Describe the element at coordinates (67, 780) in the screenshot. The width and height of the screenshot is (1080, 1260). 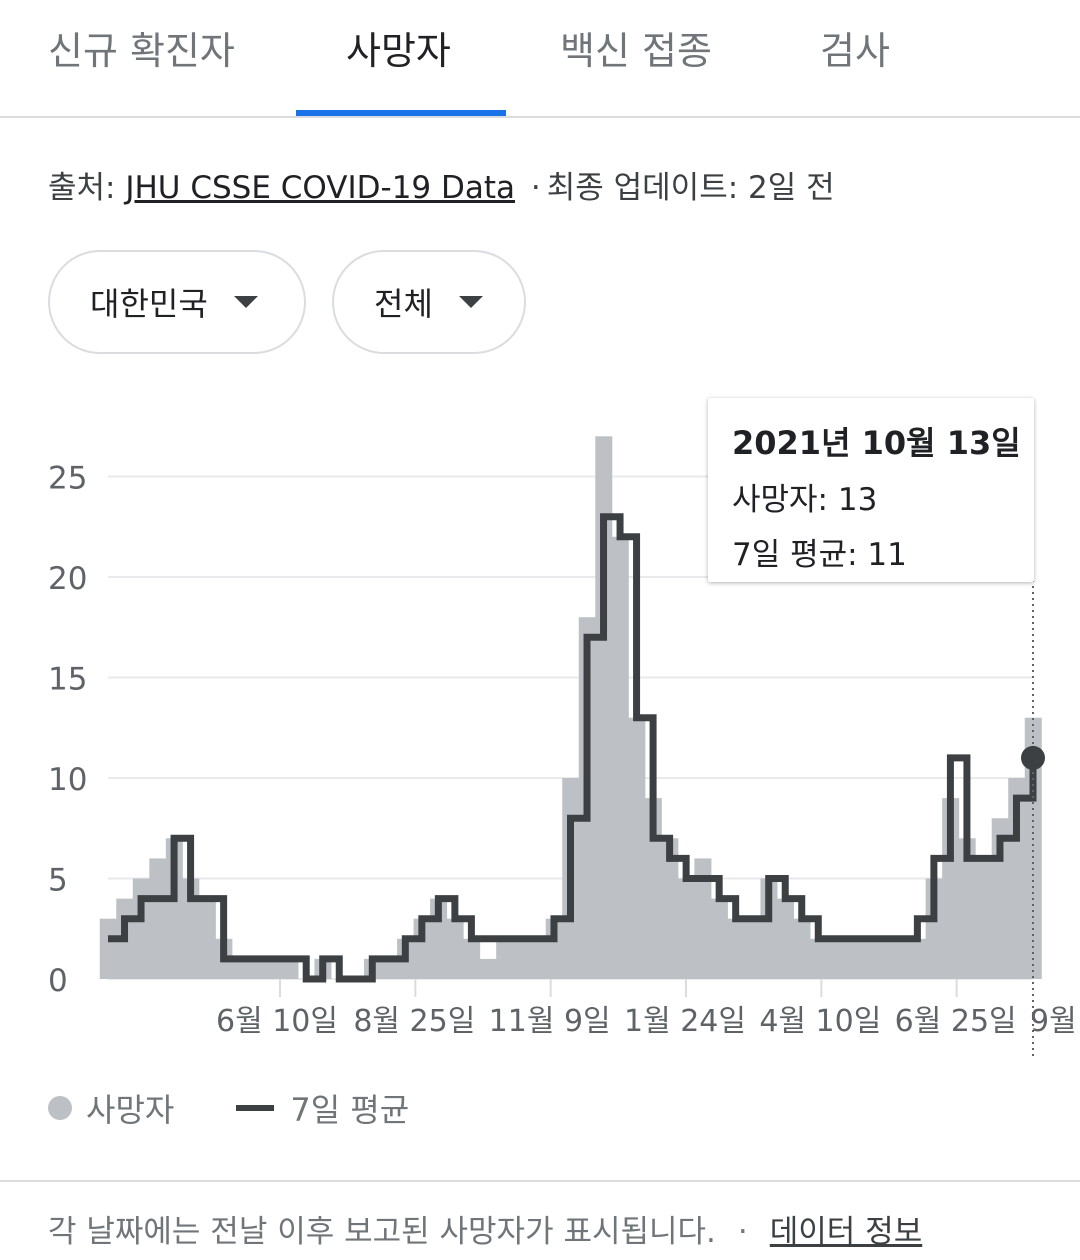
I see `y-tick-label: 10` at that location.